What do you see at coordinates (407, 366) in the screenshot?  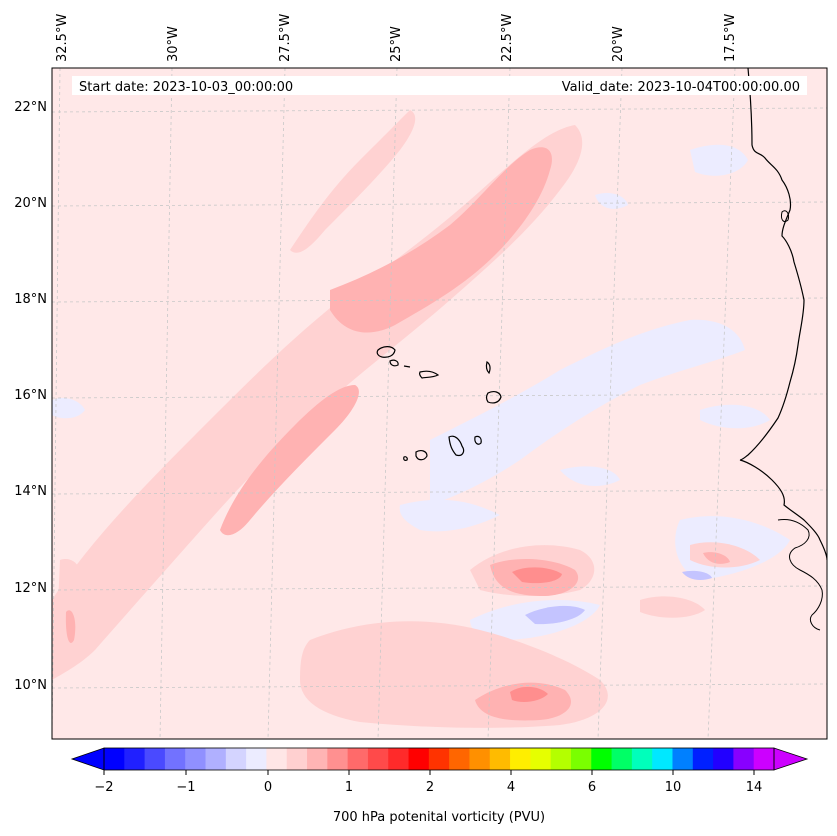 I see `island-santa-luzia` at bounding box center [407, 366].